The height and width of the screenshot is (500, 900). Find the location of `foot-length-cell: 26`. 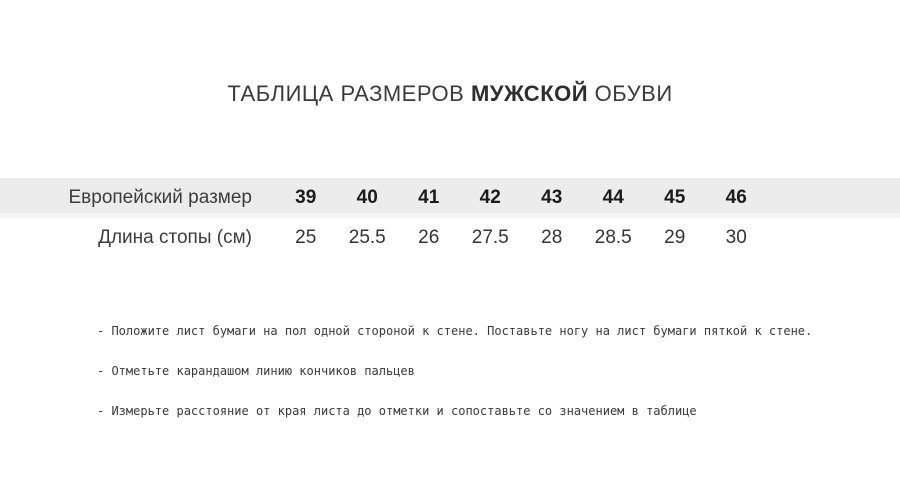

foot-length-cell: 26 is located at coordinates (429, 237).